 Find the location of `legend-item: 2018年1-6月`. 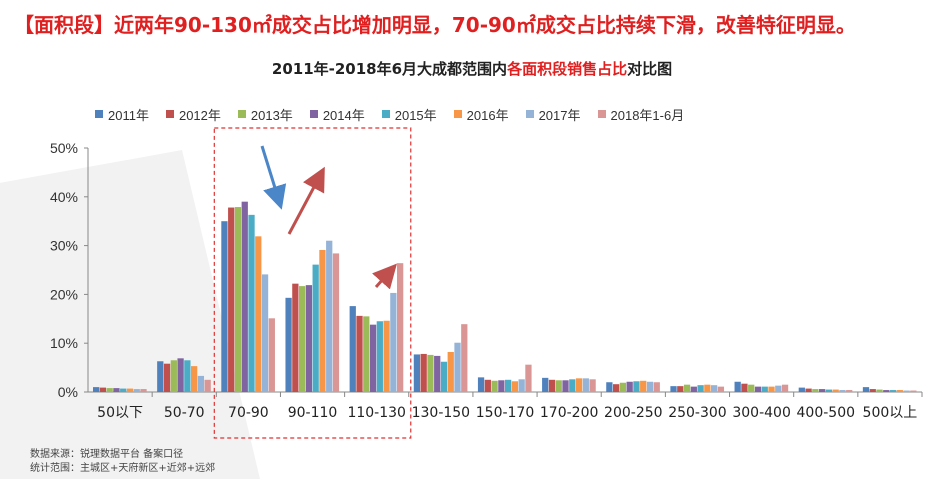

legend-item: 2018年1-6月 is located at coordinates (640, 114).